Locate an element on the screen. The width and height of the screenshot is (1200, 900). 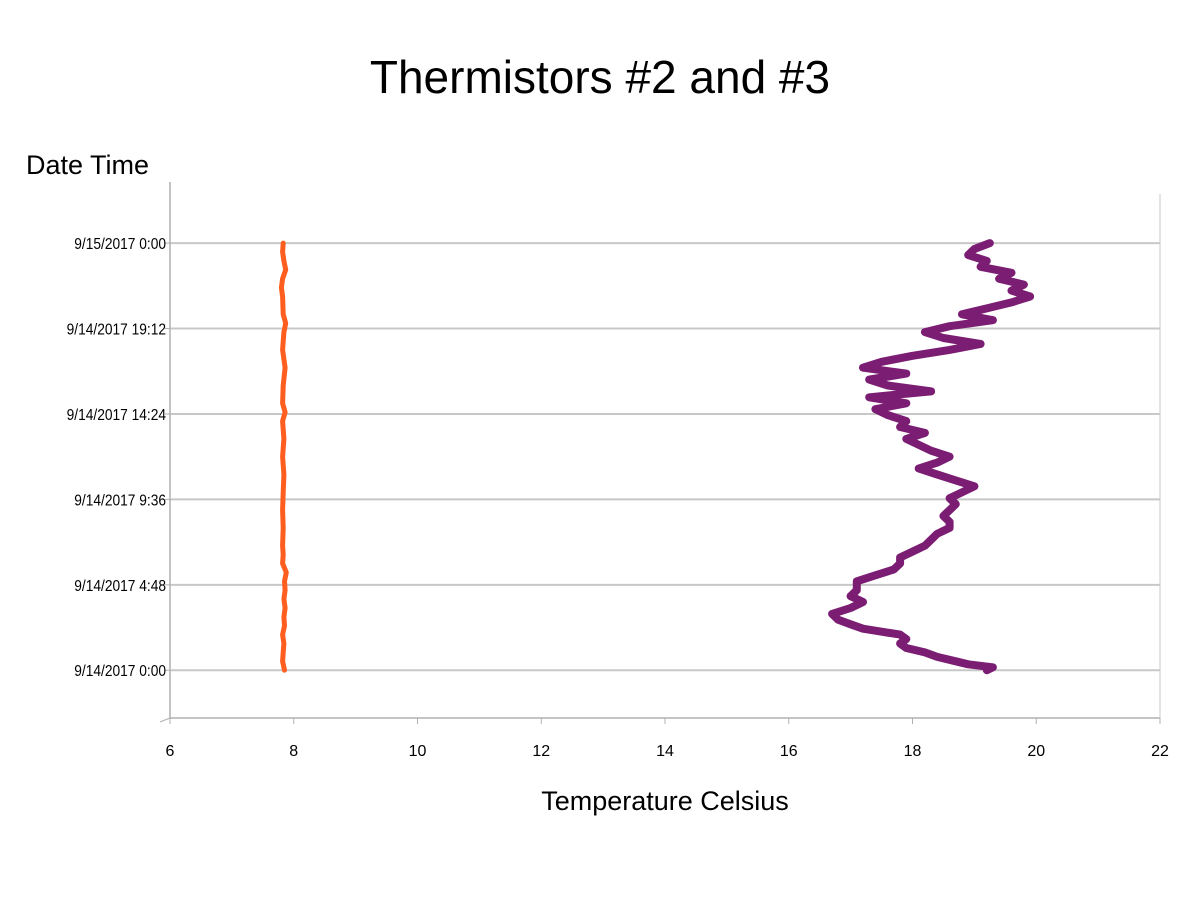
x-tick-label: 14 is located at coordinates (665, 751).